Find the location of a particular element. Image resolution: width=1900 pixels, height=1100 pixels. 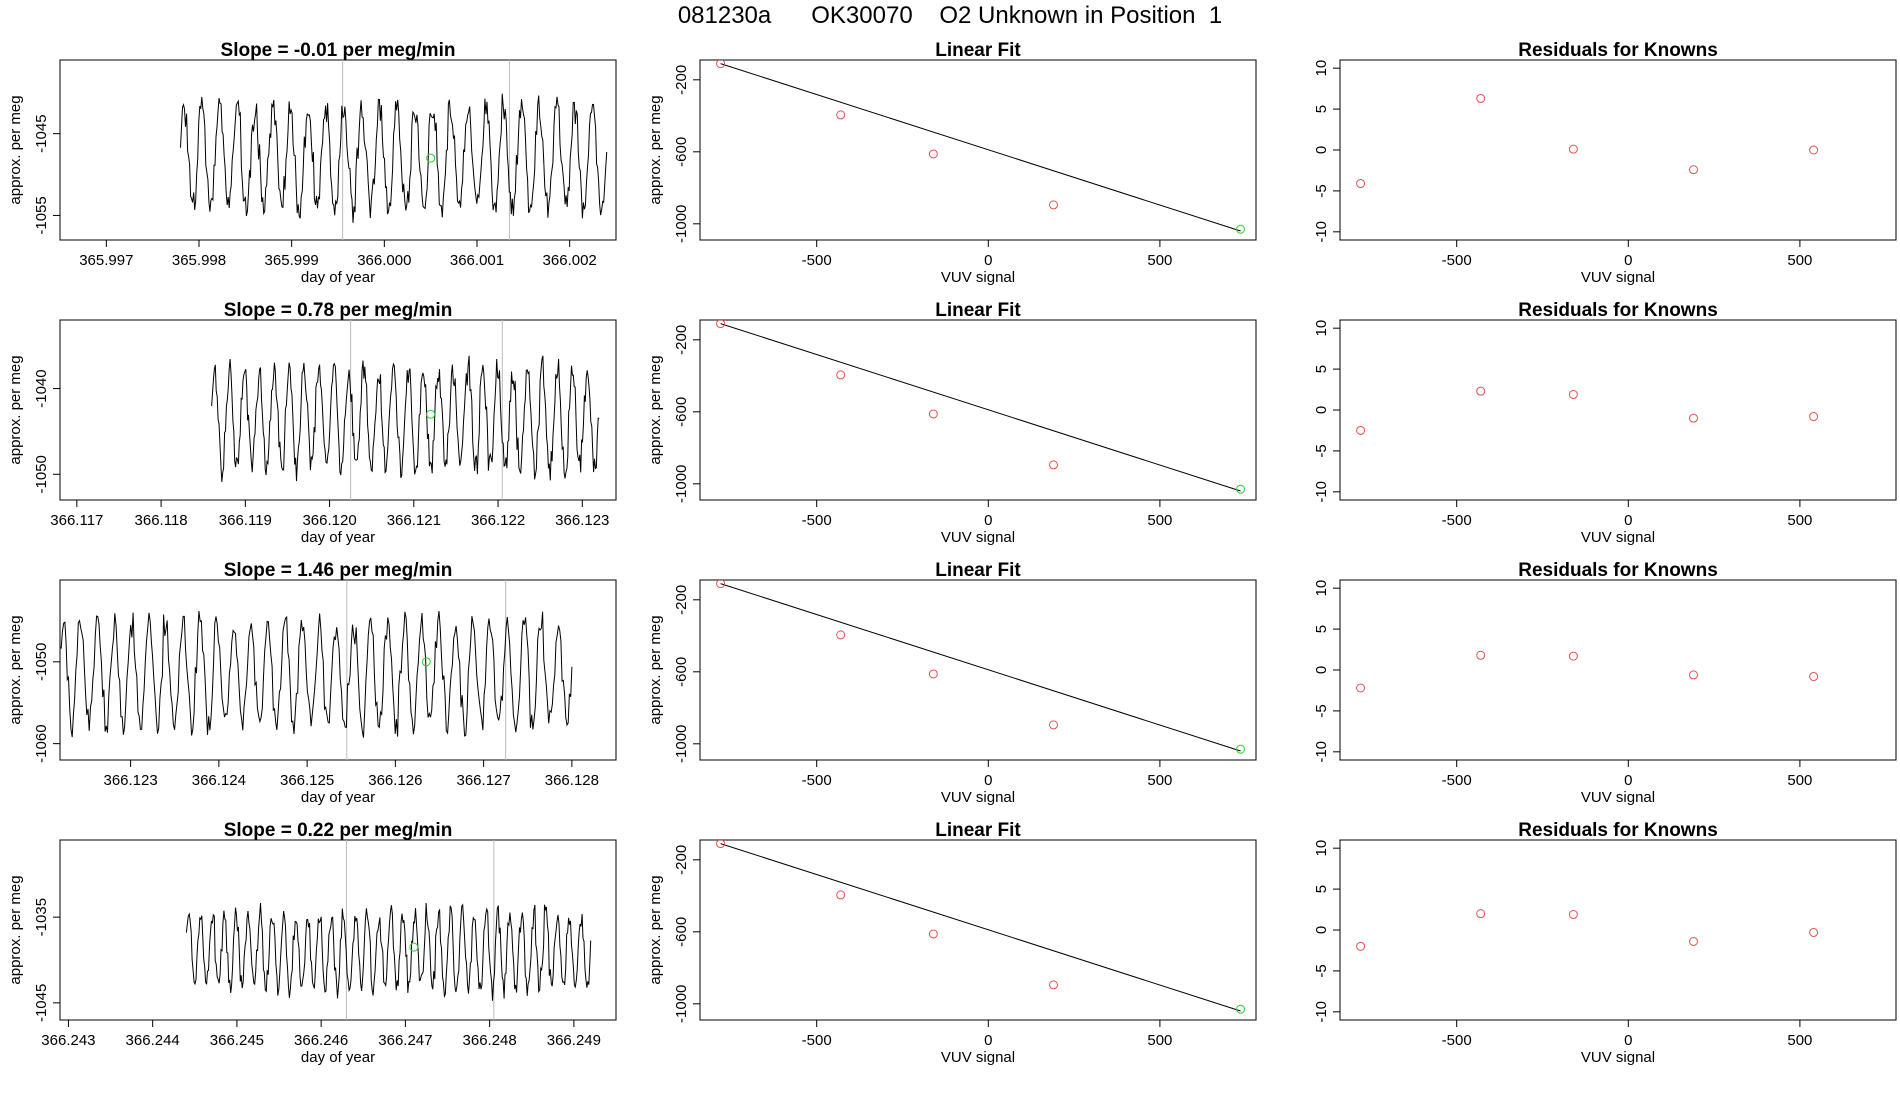

figure-title: 081230a OK30070 O2 Unknown in Position 1 is located at coordinates (950, 15).